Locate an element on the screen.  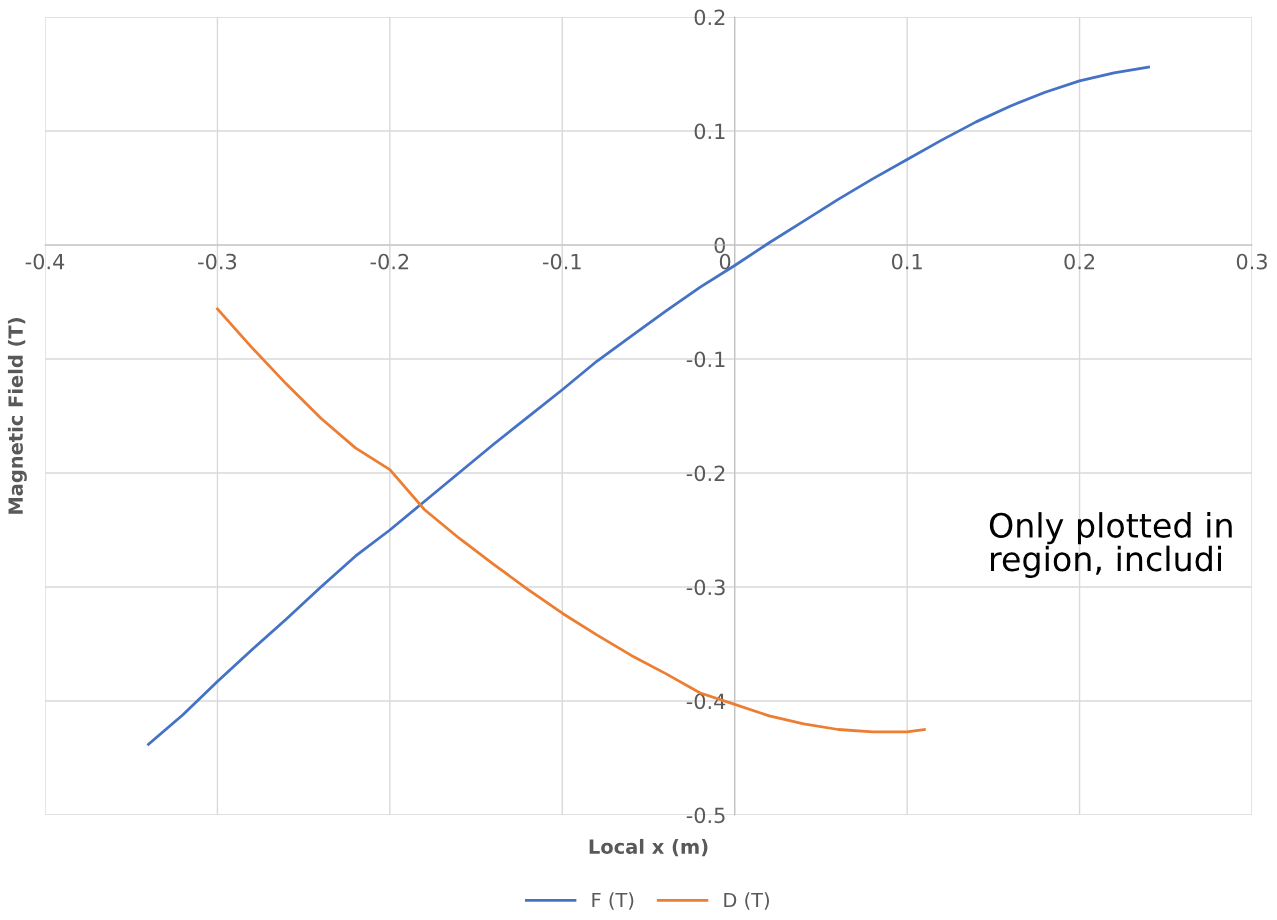
y-tick-label: -0.2 is located at coordinates (705, 473).